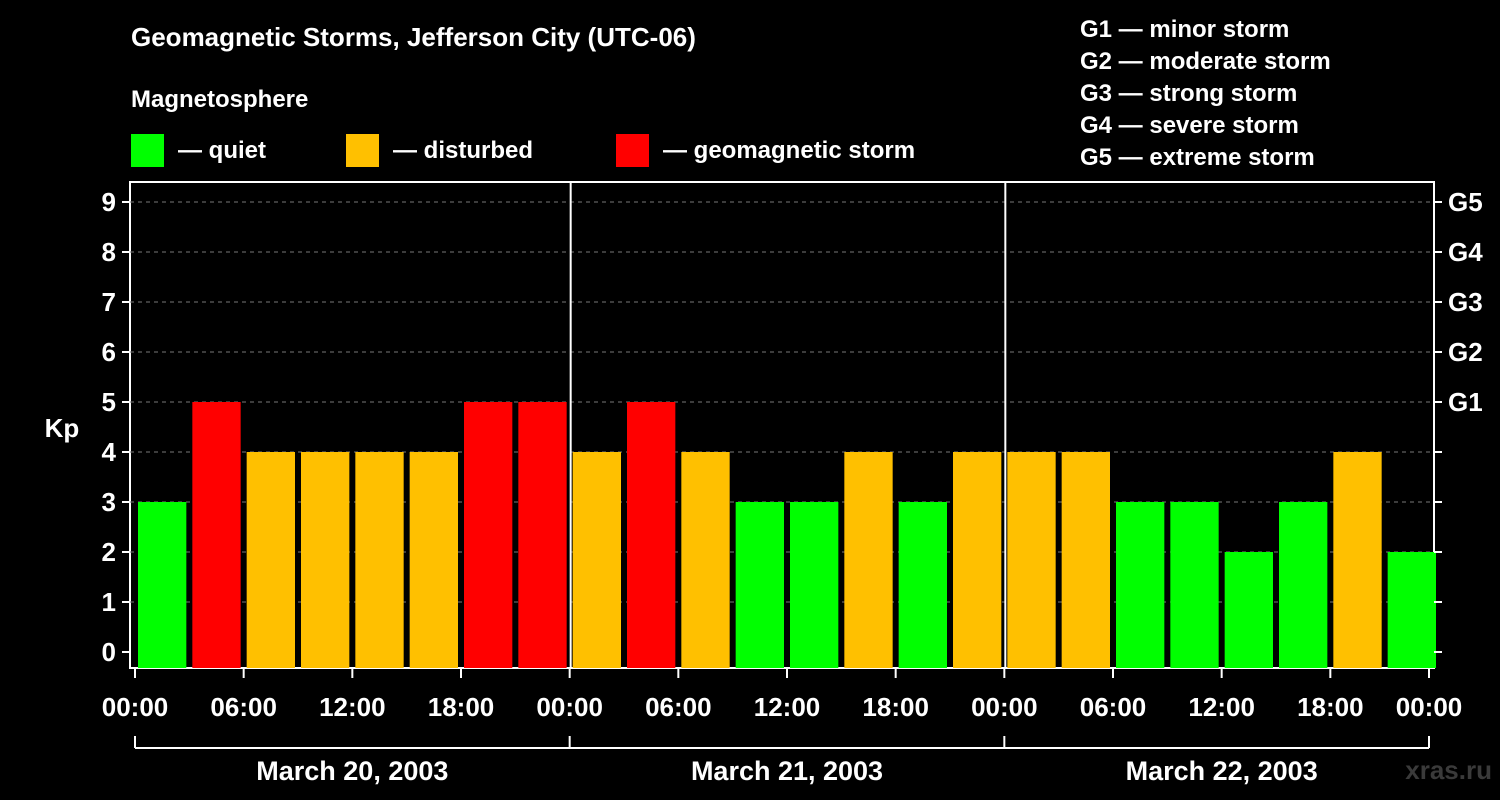 The width and height of the screenshot is (1500, 800). Describe the element at coordinates (1205, 61) in the screenshot. I see `g-scale-item: G2 — moderate storm` at that location.